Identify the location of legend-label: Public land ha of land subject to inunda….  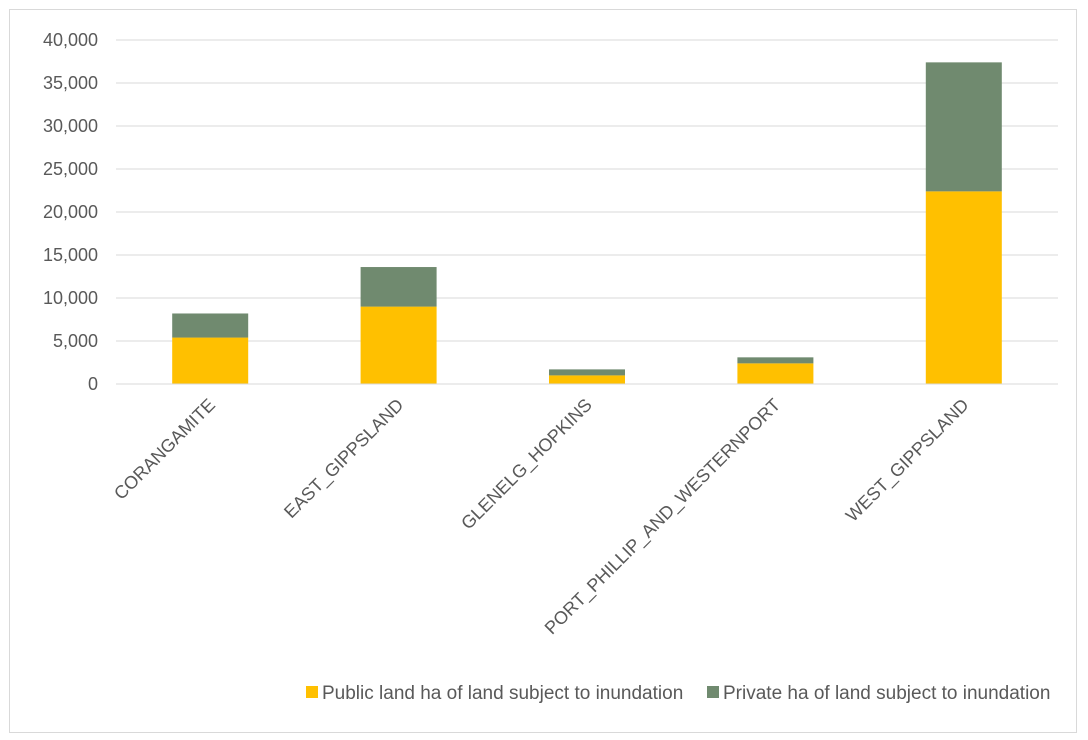
(502, 693).